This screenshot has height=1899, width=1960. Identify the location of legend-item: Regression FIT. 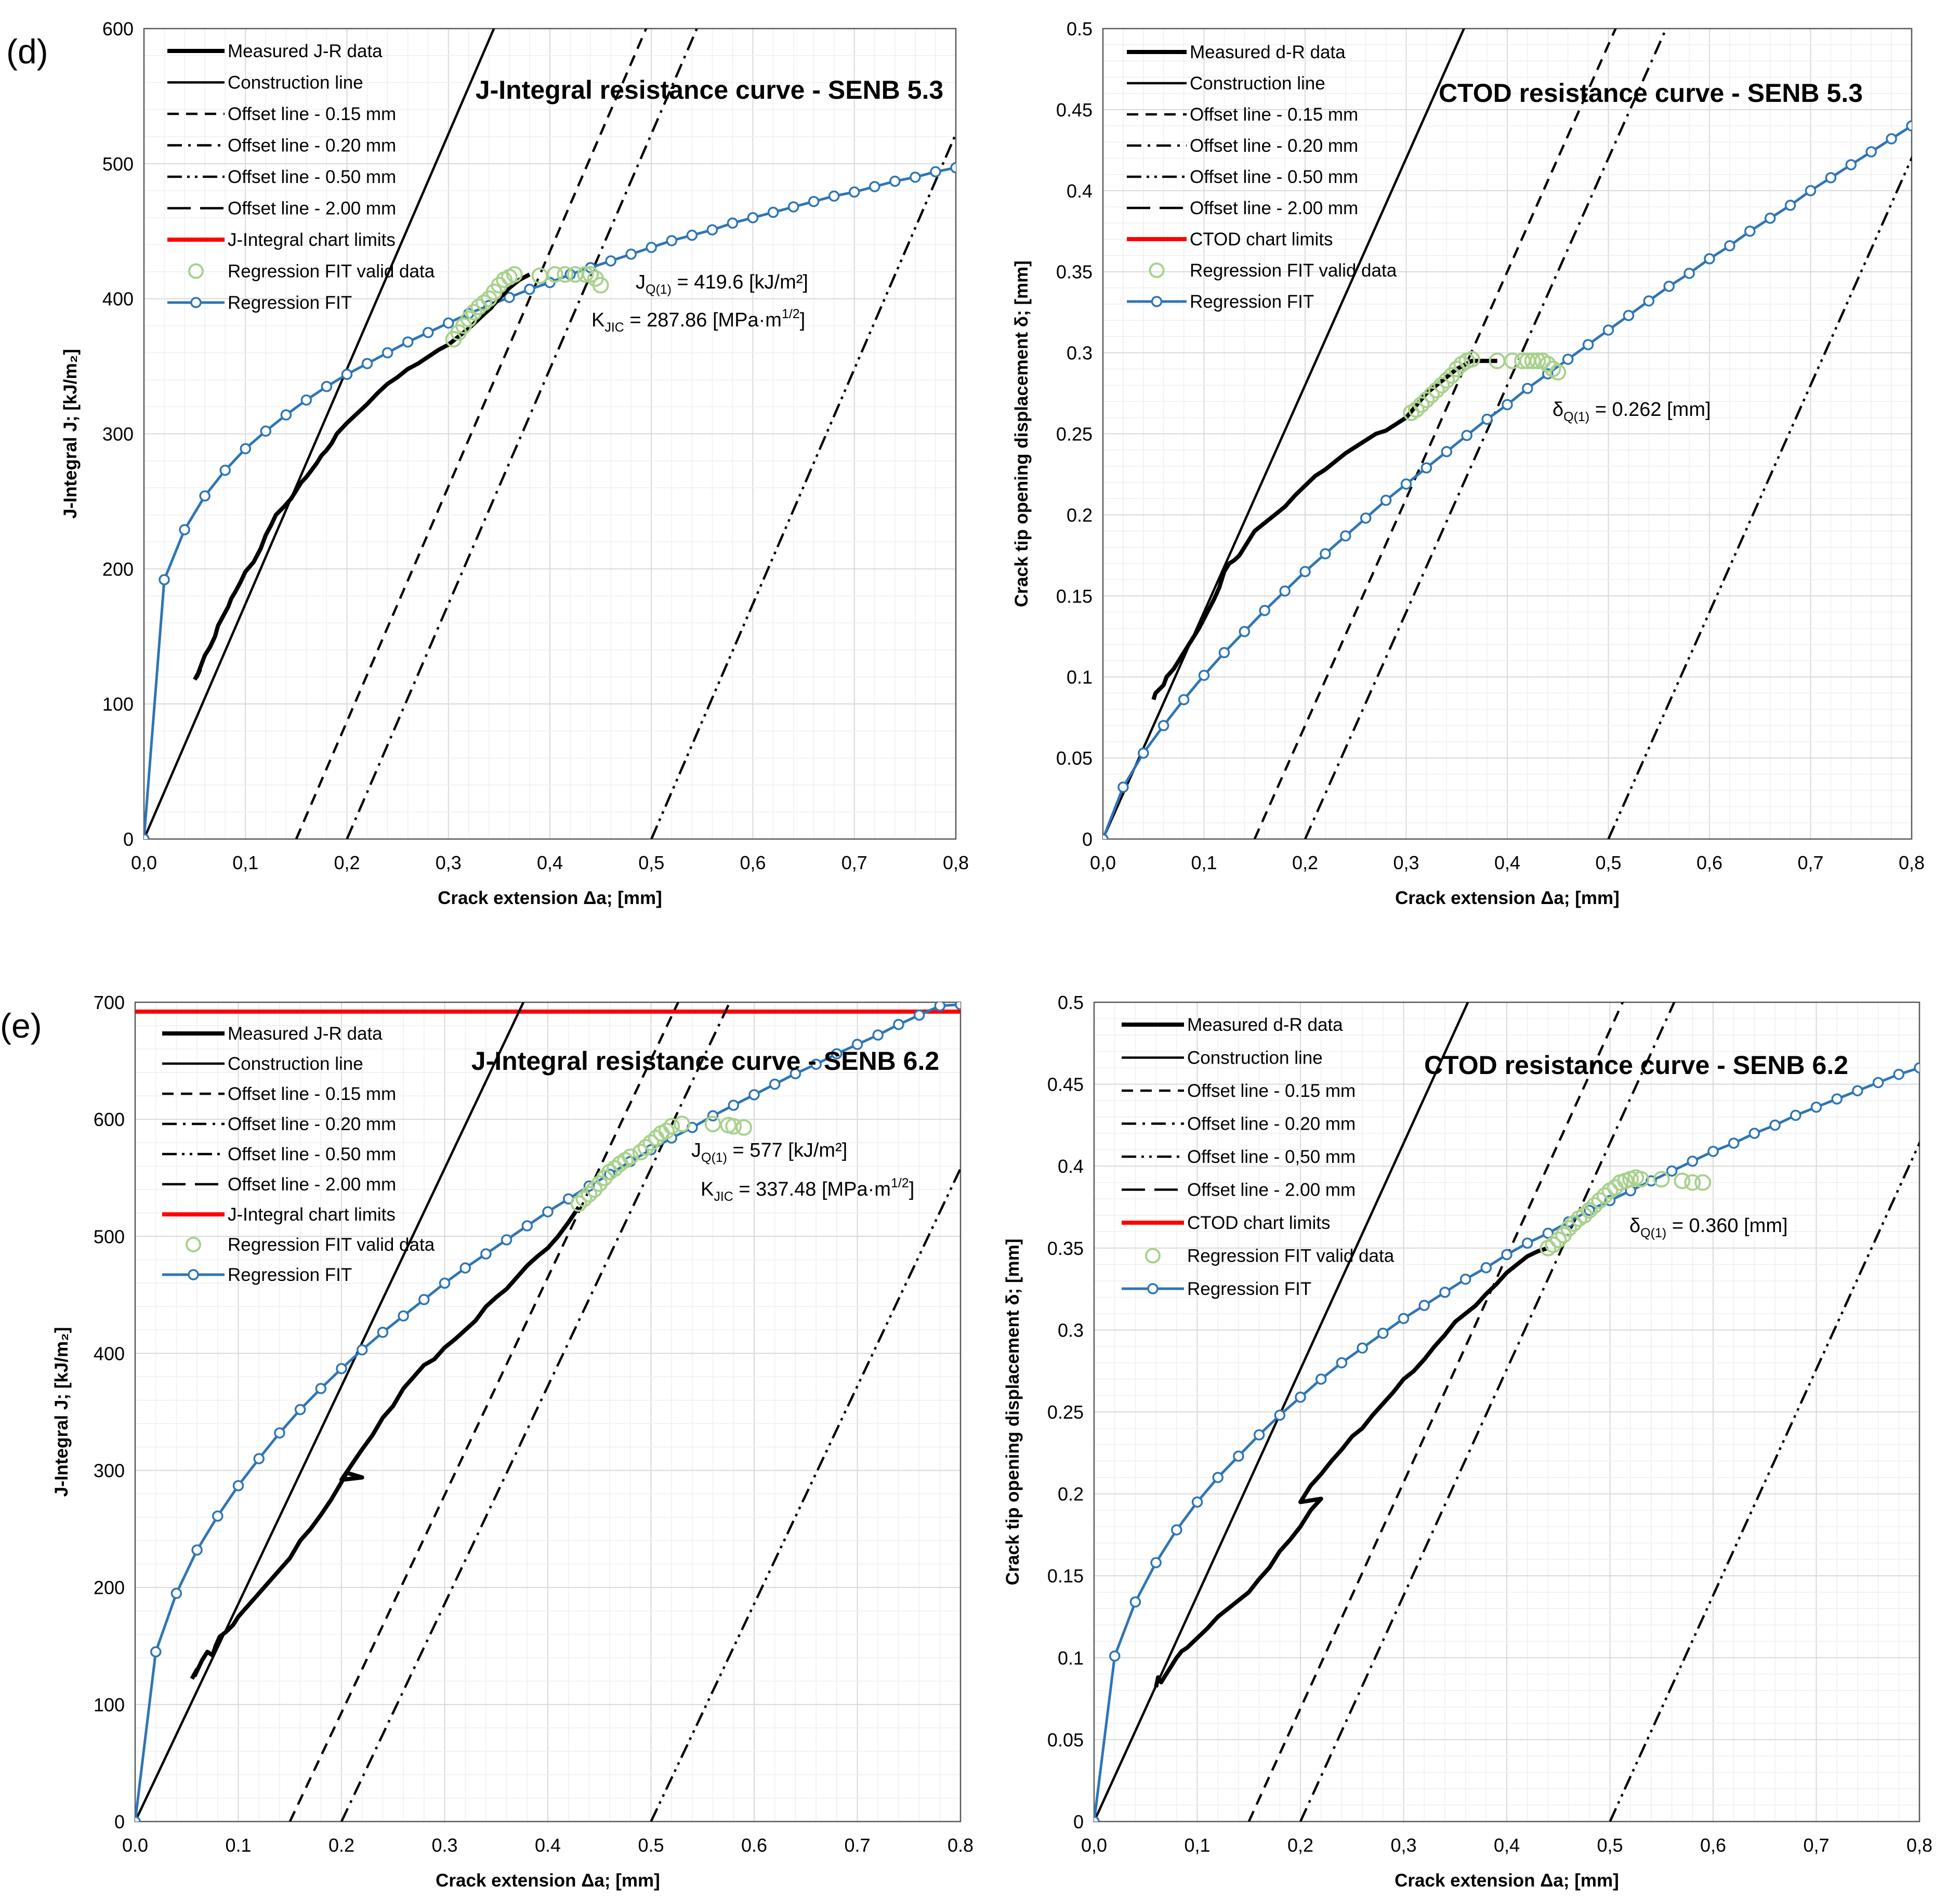
(1220, 302).